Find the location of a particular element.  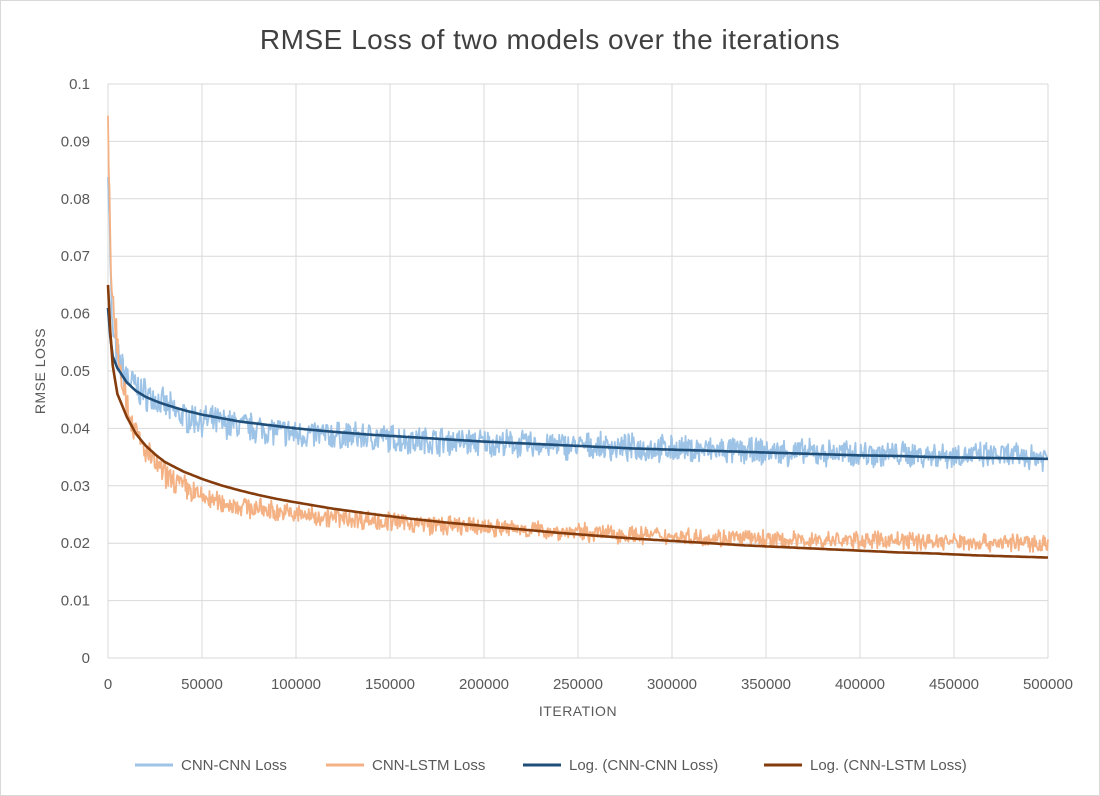

x-tick-label: 450000 is located at coordinates (954, 684).